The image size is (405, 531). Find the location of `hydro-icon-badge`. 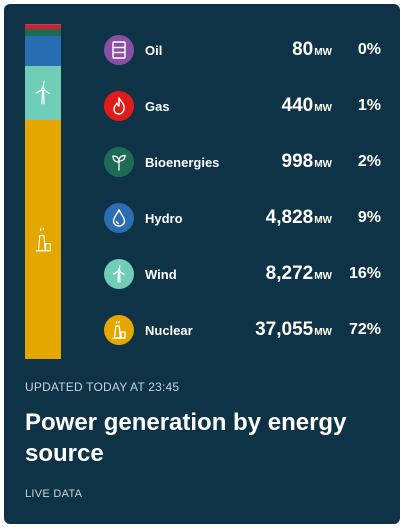

hydro-icon-badge is located at coordinates (119, 218).